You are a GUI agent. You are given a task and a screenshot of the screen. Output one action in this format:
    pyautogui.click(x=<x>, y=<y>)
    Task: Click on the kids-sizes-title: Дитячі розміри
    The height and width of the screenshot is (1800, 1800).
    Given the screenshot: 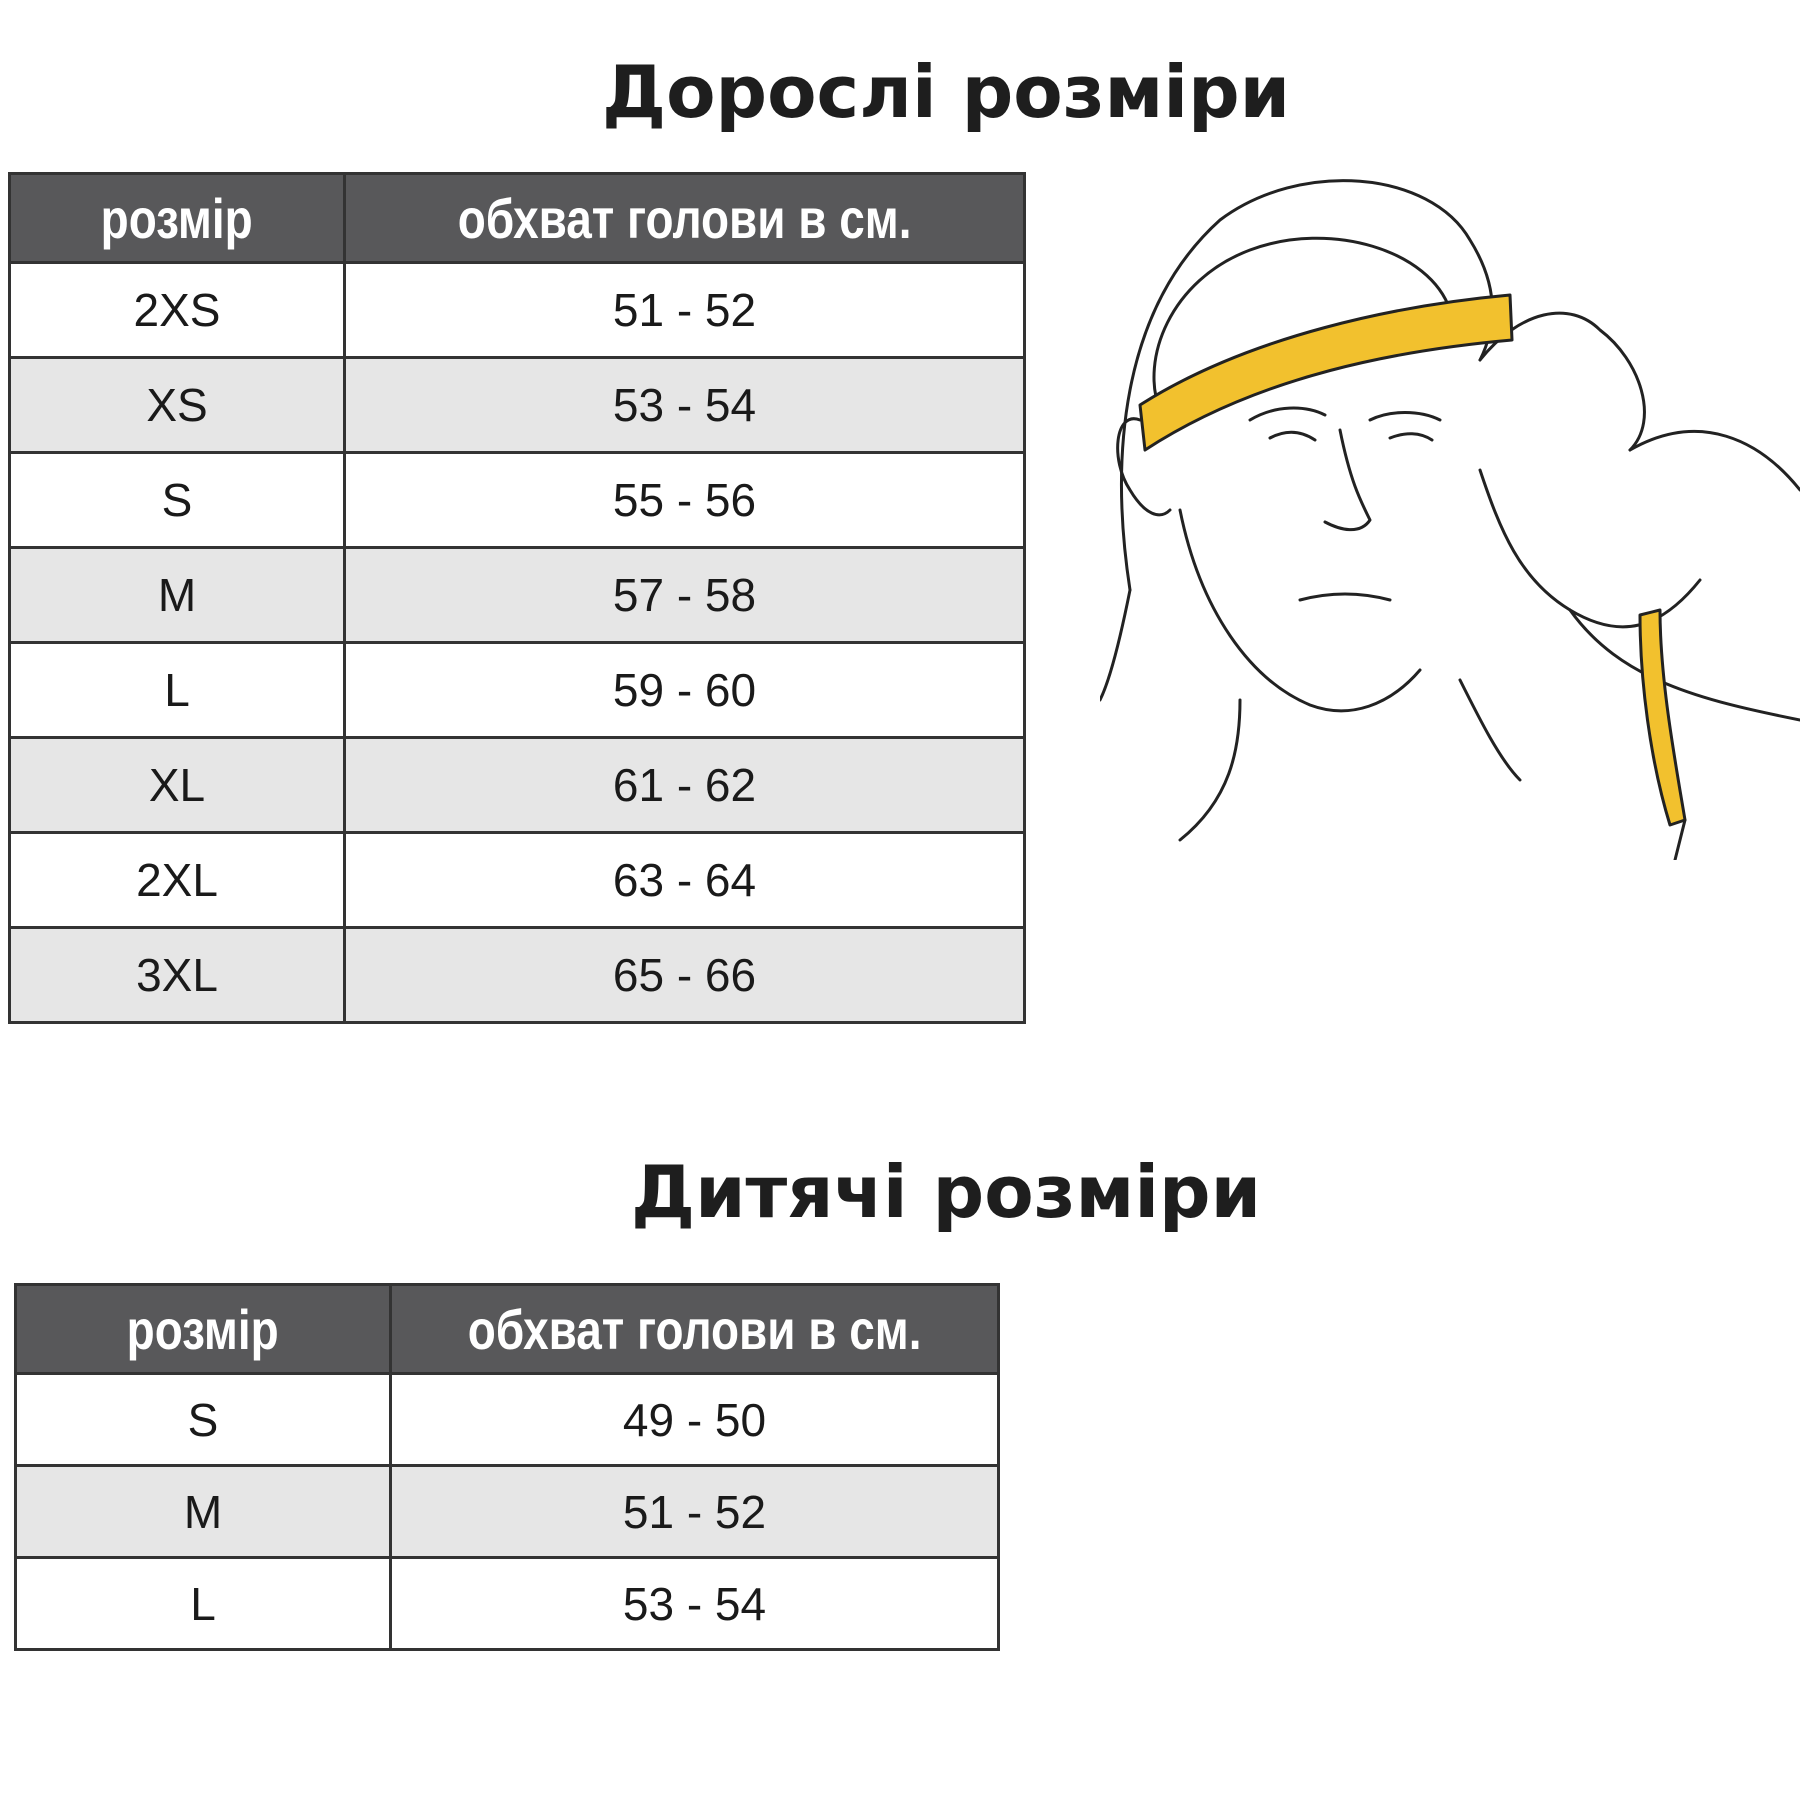 What is the action you would take?
    pyautogui.click(x=946, y=1192)
    